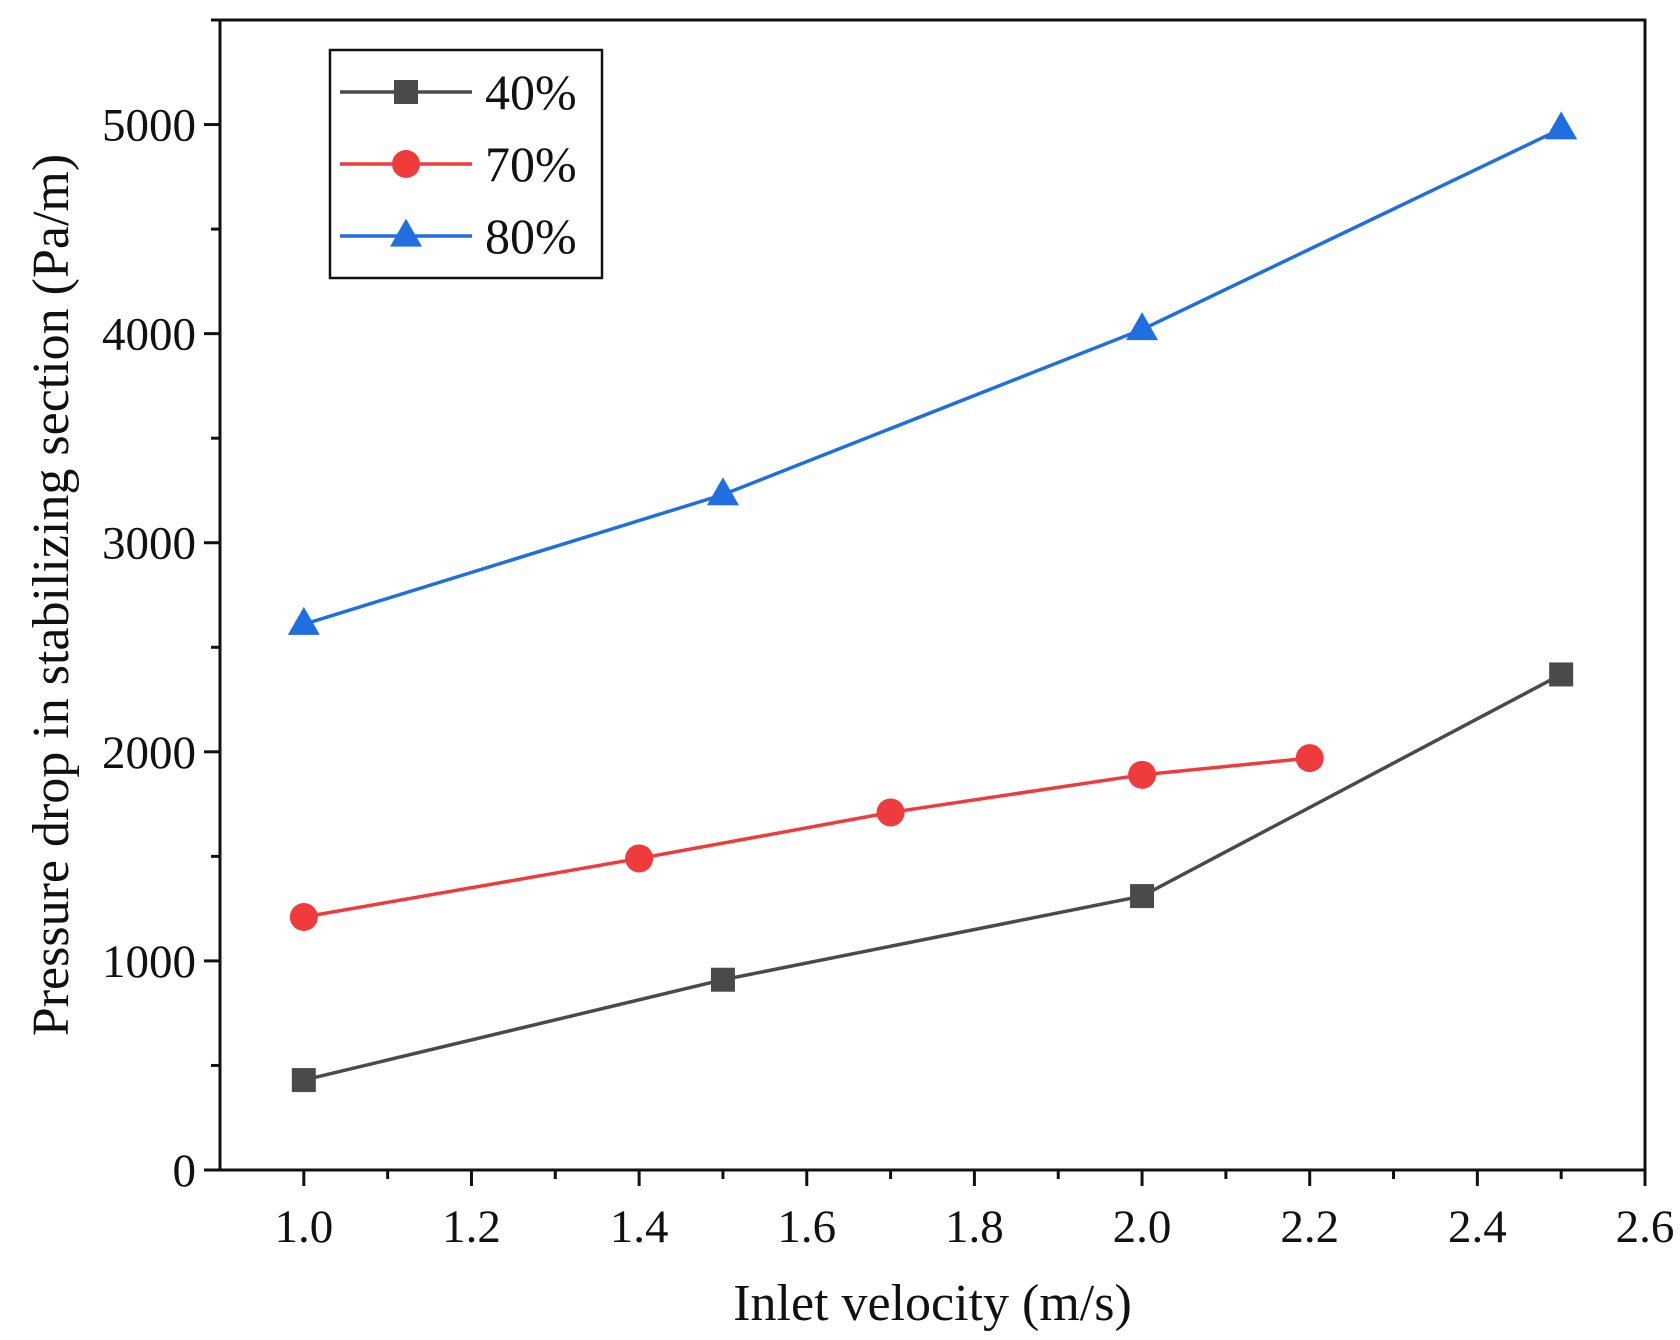  Describe the element at coordinates (471, 1227) in the screenshot. I see `x-tick-label: 1.2` at that location.